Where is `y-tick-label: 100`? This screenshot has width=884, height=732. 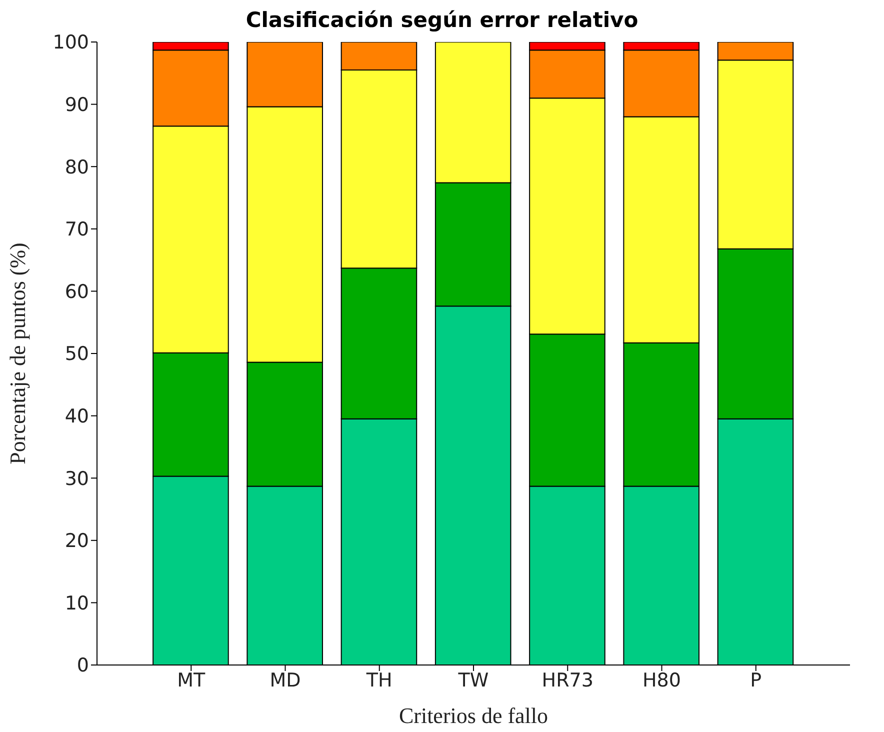
y-tick-label: 100 is located at coordinates (70, 43).